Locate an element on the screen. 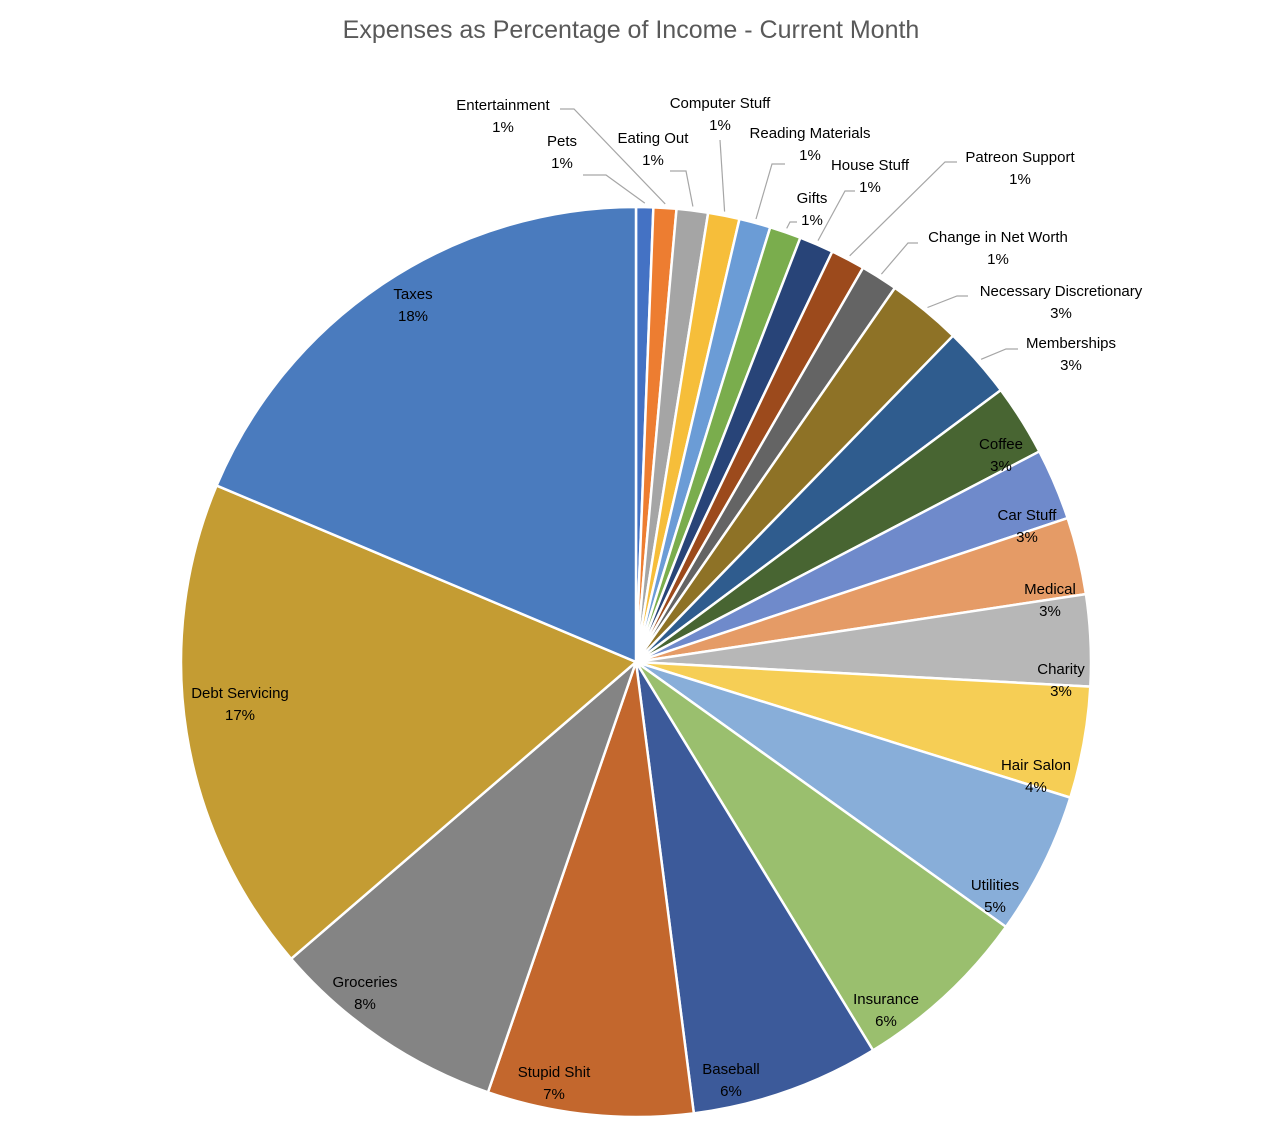 The height and width of the screenshot is (1134, 1262). leader-line-necessary-discretionary is located at coordinates (947, 302).